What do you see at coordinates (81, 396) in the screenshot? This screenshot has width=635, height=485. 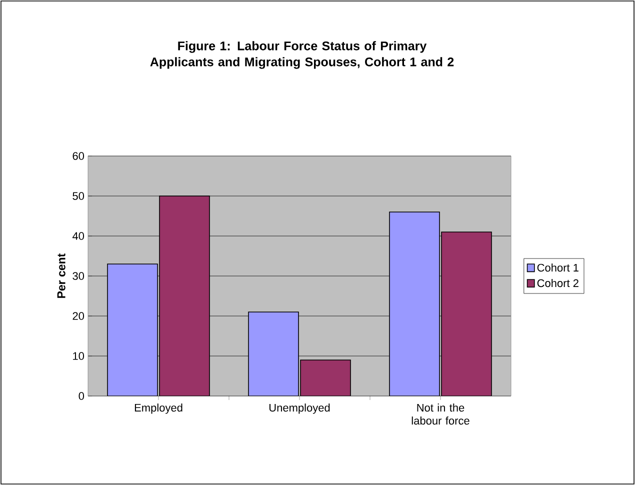 I see `y-tick-label: 0` at bounding box center [81, 396].